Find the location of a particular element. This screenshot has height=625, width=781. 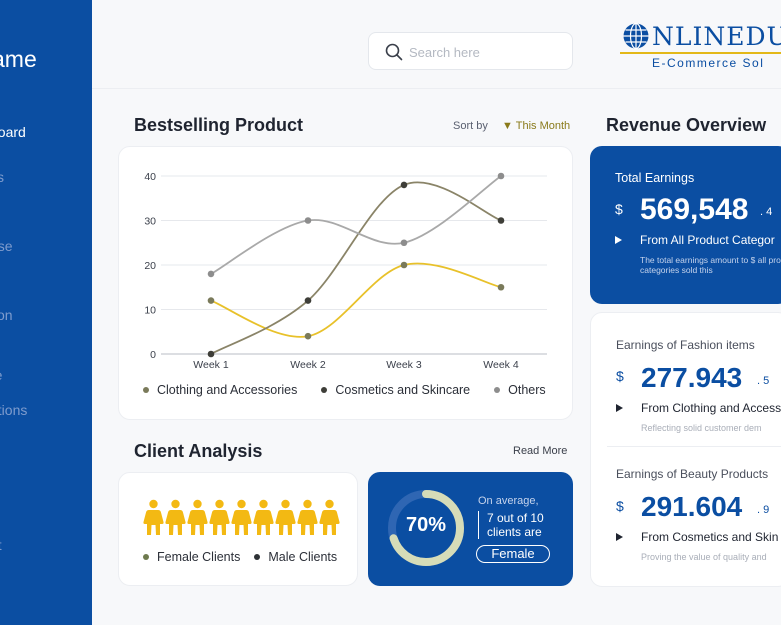

progress-ring is located at coordinates (426, 528).